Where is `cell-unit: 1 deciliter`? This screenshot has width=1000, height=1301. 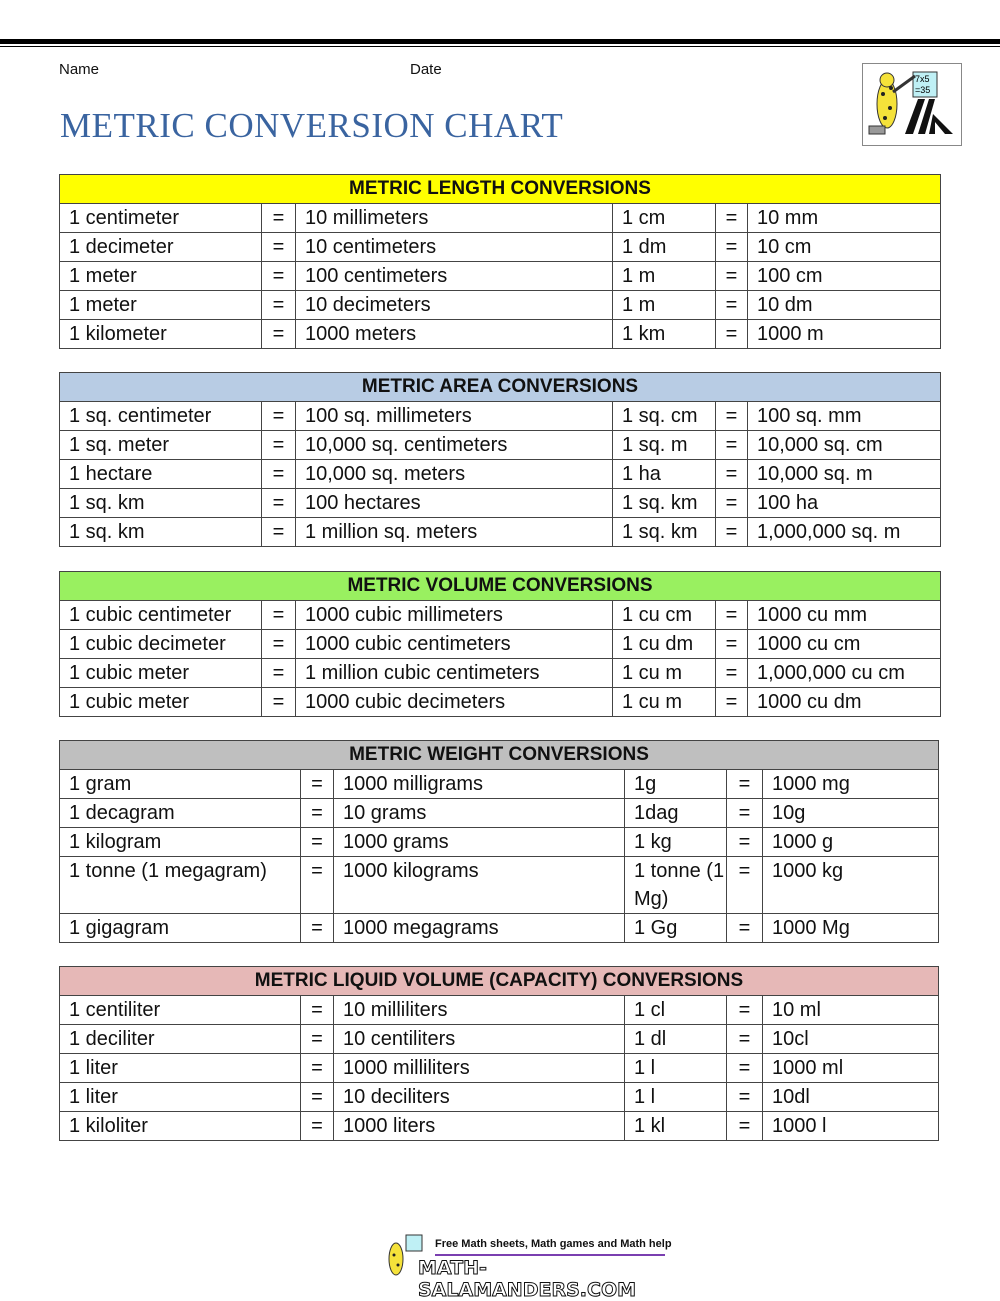
cell-unit: 1 deciliter is located at coordinates (180, 1039).